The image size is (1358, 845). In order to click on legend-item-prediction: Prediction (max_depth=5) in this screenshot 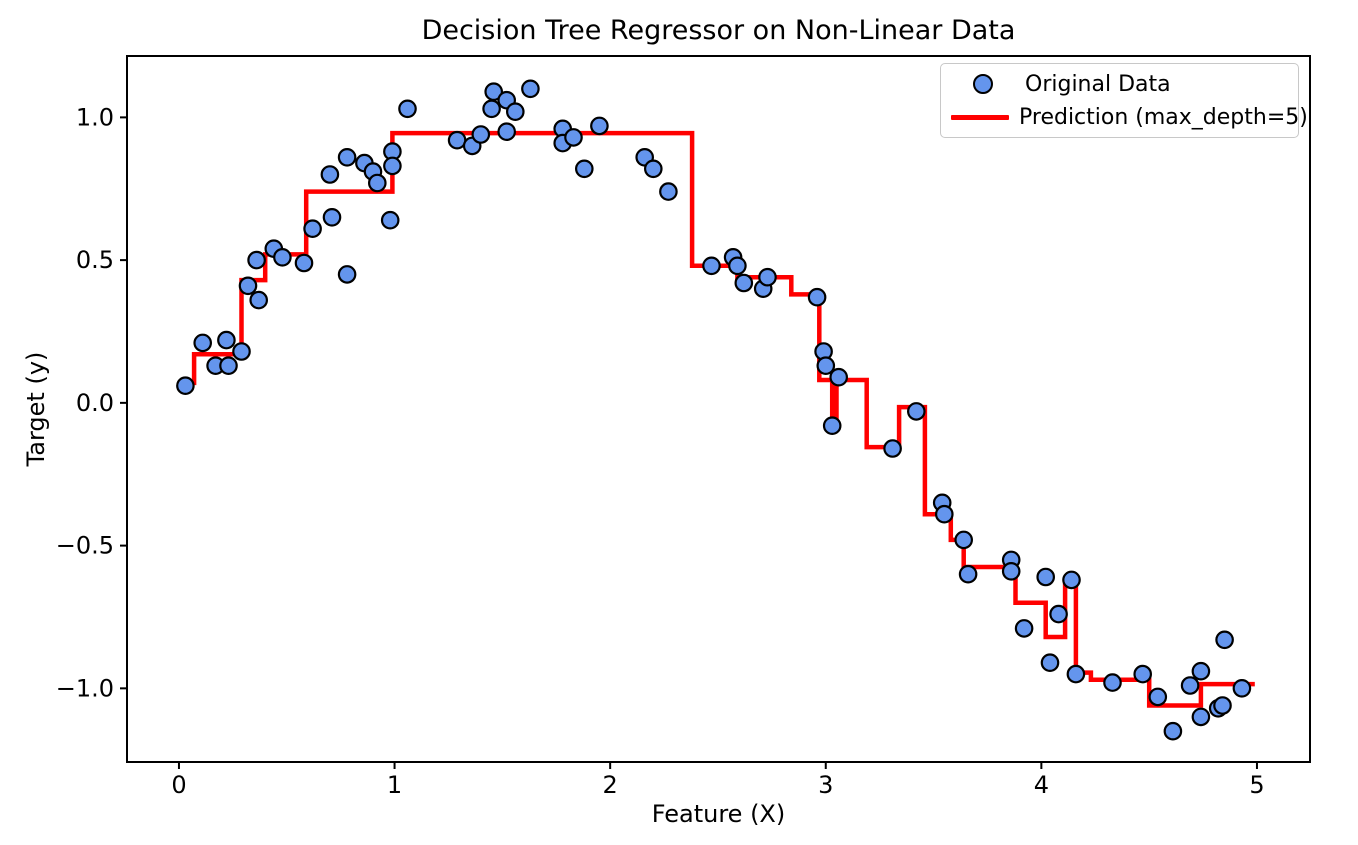, I will do `click(1129, 117)`.